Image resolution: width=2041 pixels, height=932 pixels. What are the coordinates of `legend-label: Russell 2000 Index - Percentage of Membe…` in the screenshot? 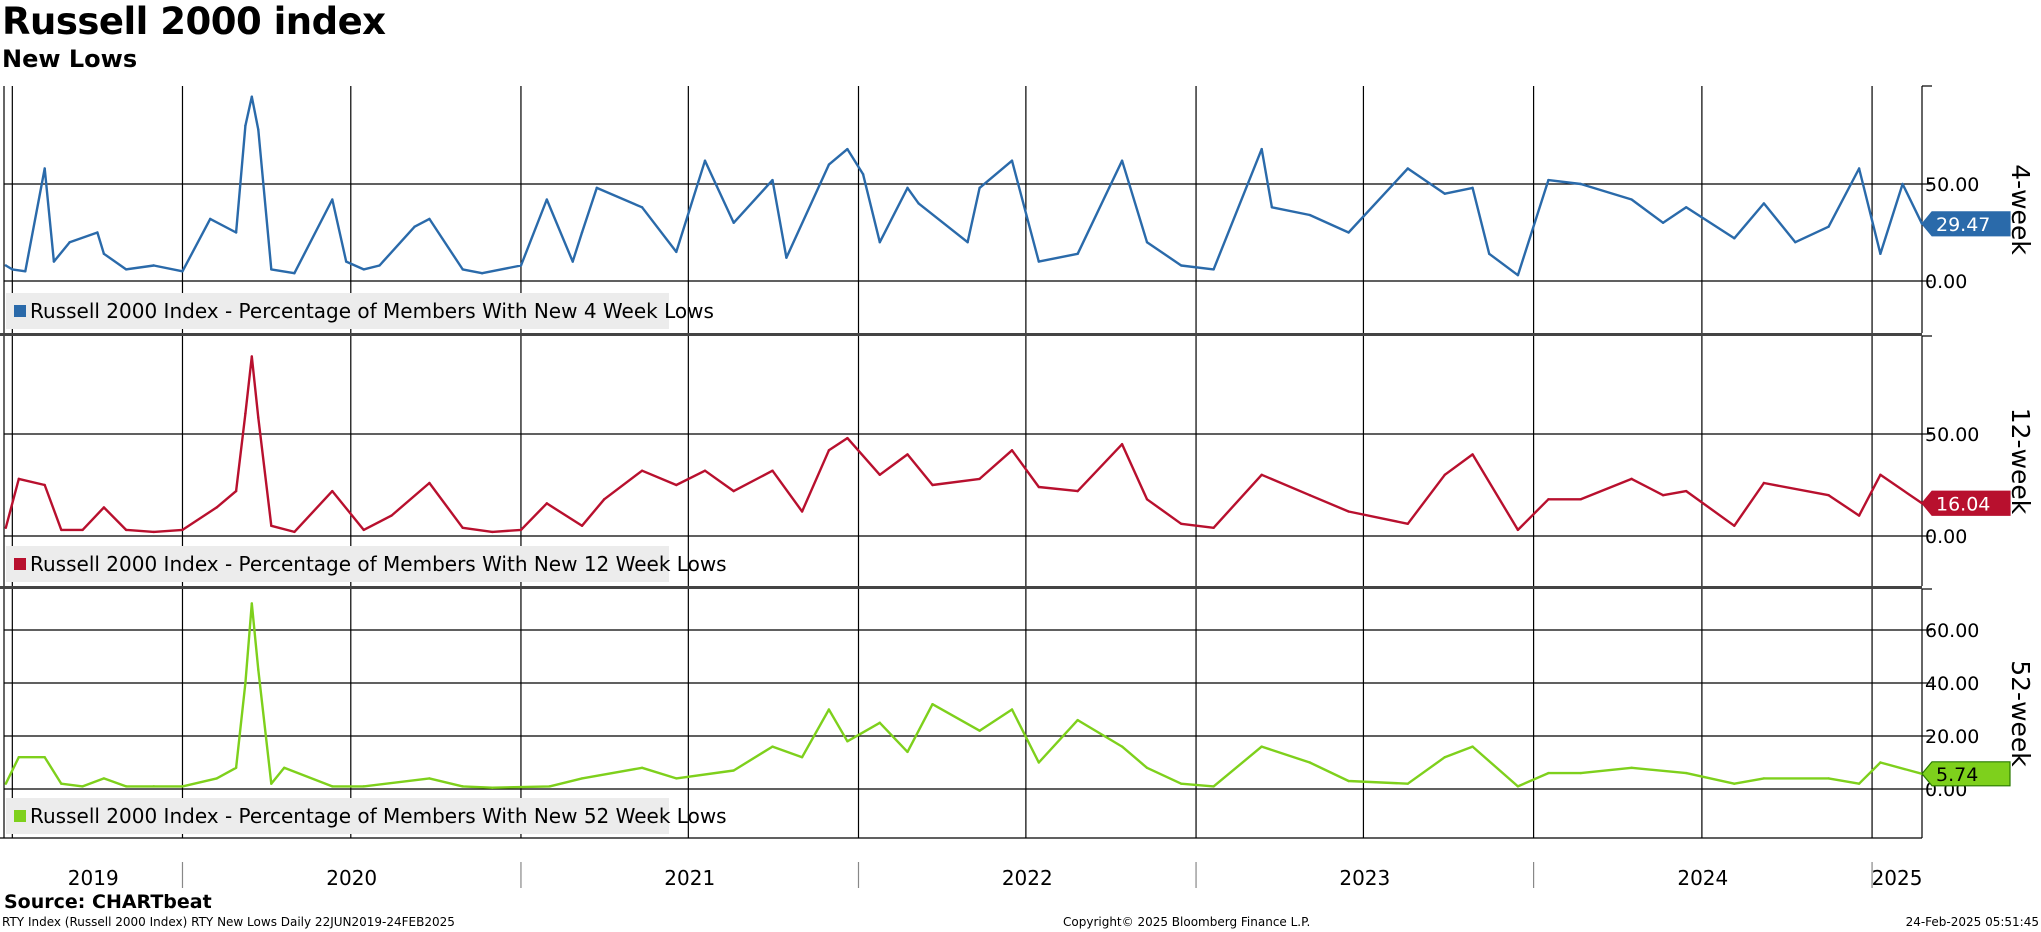 It's located at (372, 311).